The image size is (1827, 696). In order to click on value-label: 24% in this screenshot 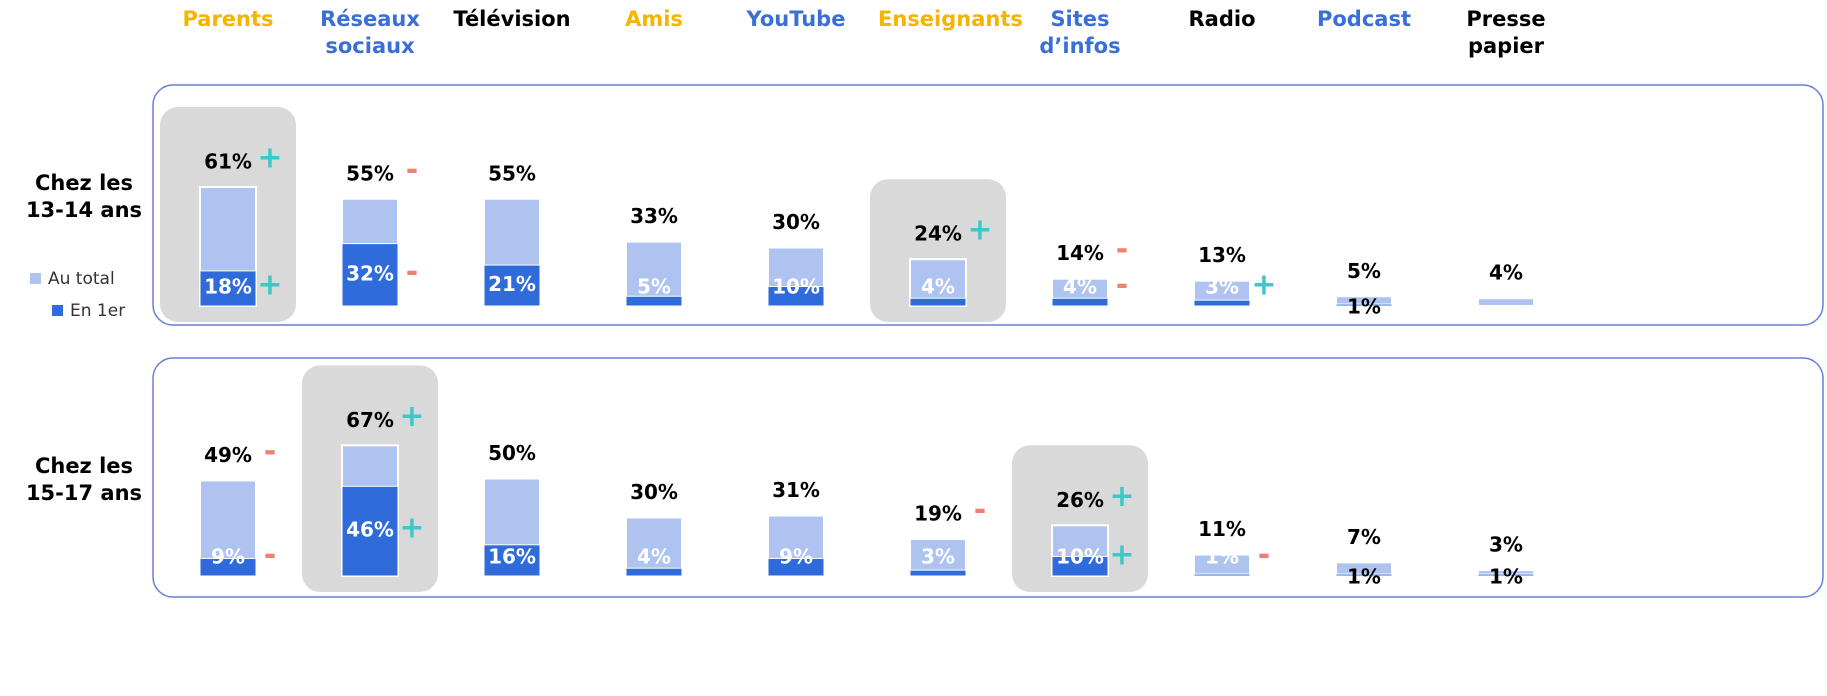, I will do `click(938, 234)`.